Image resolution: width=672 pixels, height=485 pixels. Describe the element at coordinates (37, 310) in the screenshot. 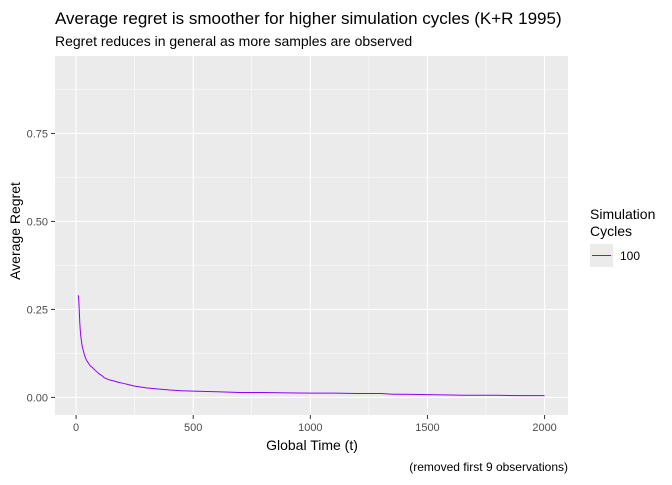

I see `y-tick-label: 0.25` at that location.